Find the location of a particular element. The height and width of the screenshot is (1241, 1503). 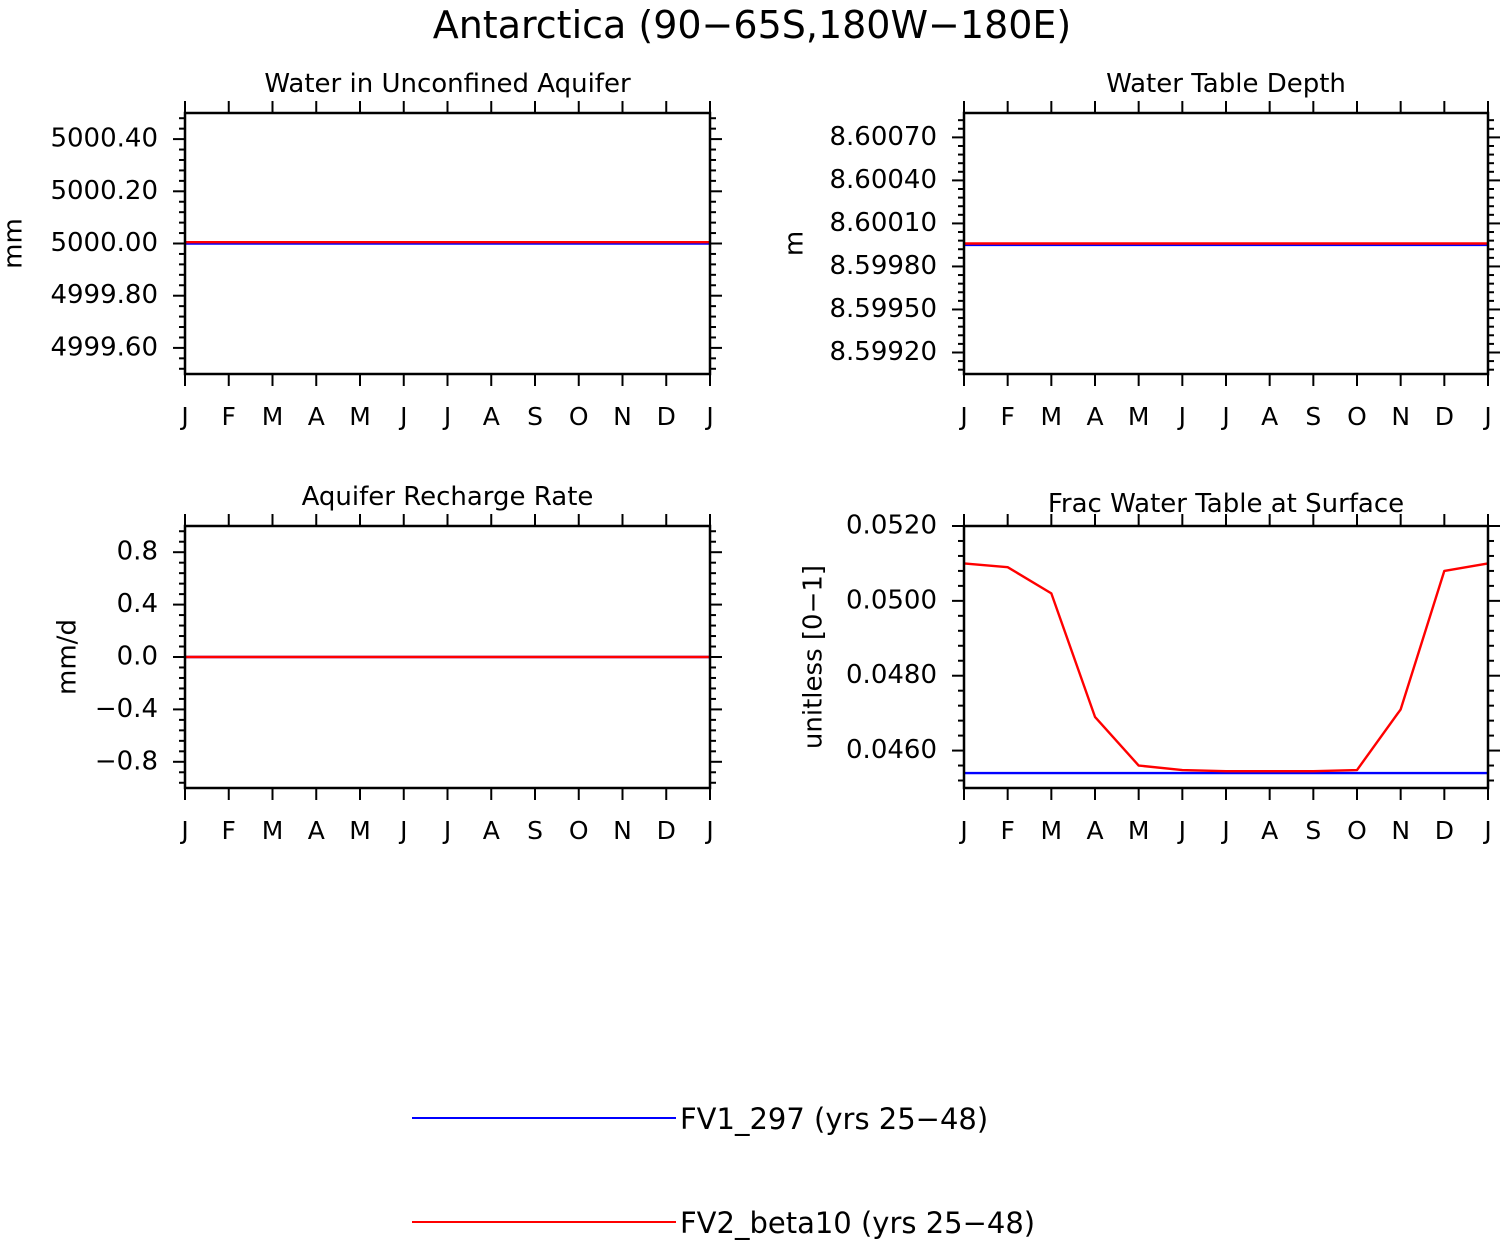

page-title: Antarctica (90−65S,180W−180E) is located at coordinates (752, 25).